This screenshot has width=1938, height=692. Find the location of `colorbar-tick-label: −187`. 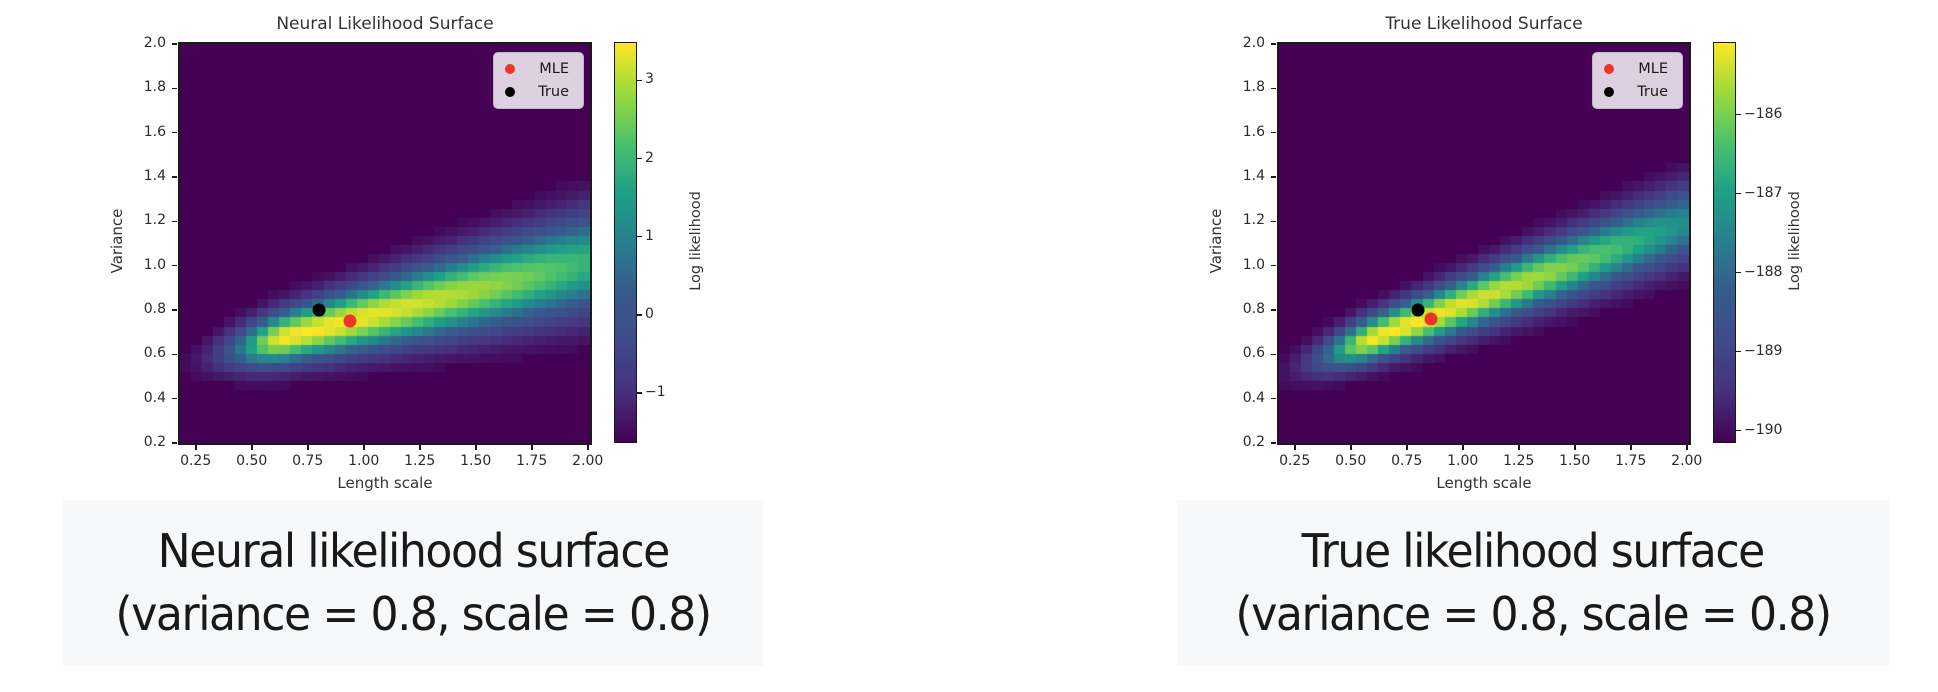

colorbar-tick-label: −187 is located at coordinates (1763, 192).